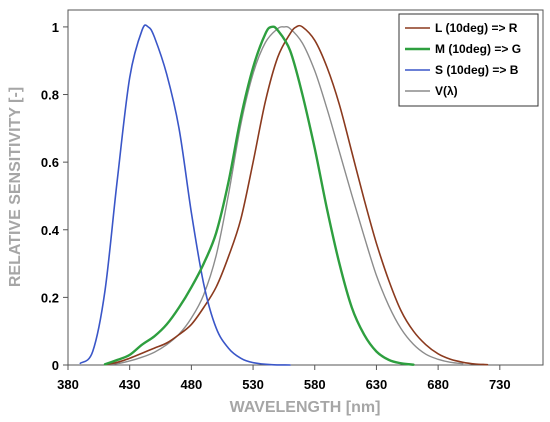 The height and width of the screenshot is (422, 550). What do you see at coordinates (438, 384) in the screenshot?
I see `x-tick-label: 680` at bounding box center [438, 384].